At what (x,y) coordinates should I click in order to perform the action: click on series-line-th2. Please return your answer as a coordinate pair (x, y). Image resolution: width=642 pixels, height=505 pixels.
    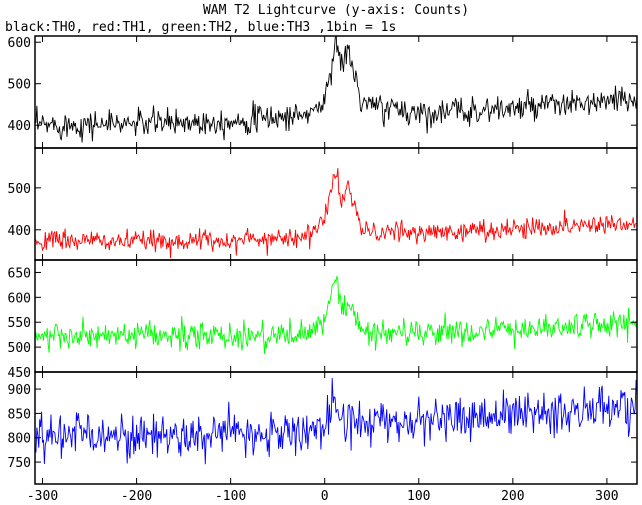
    Looking at the image, I should click on (336, 314).